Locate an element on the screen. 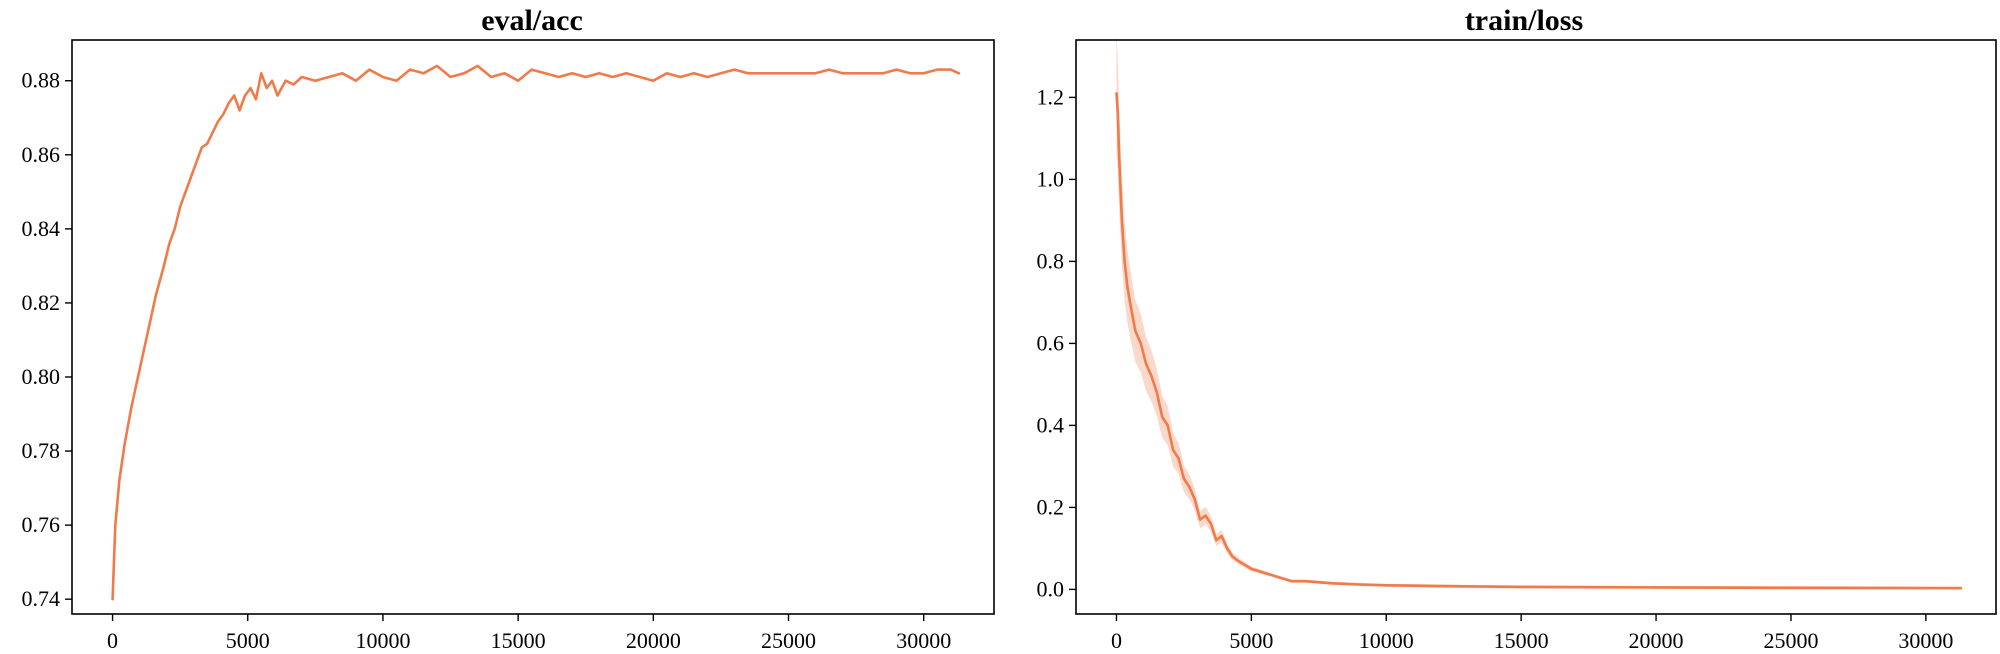 The image size is (2000, 654). y-tick-label: 0.80 is located at coordinates (41, 376).